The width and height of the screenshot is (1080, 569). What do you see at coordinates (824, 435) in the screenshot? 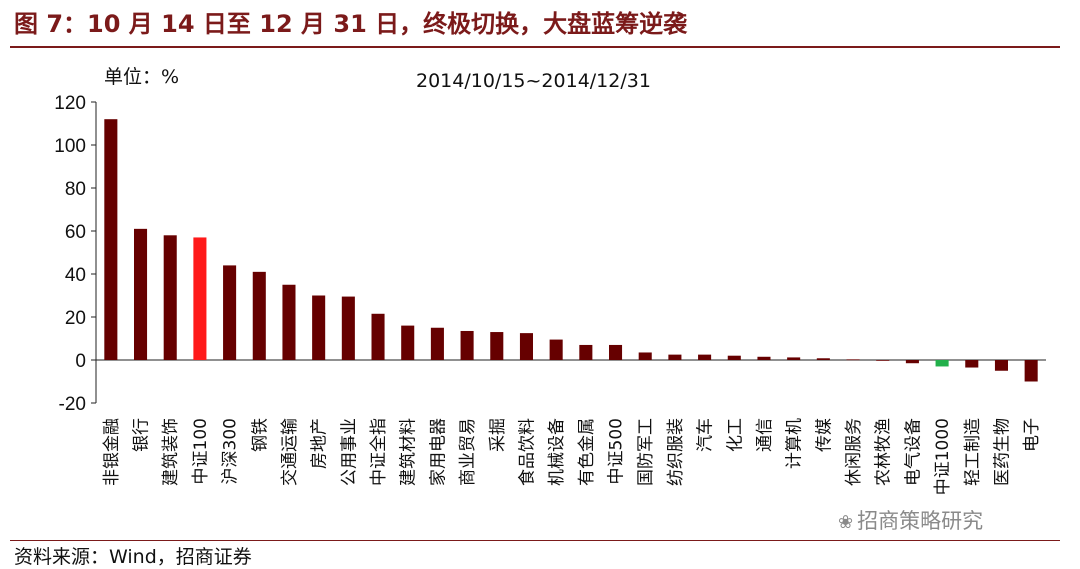
I see `x-category-label: 传媒` at bounding box center [824, 435].